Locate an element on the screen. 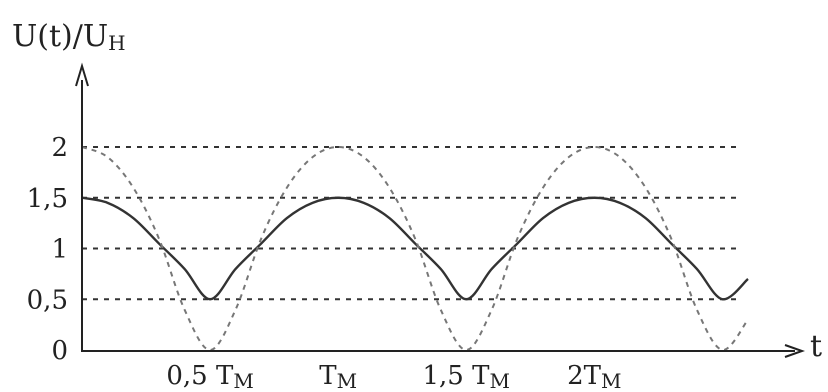 The height and width of the screenshot is (392, 828). x-tick-label: 2TM is located at coordinates (594, 376).